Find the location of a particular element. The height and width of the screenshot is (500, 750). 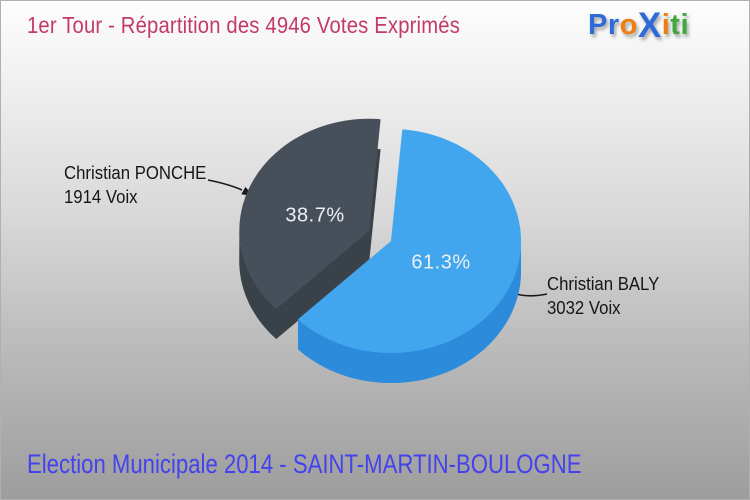

label-ponche: Christian PONCHE 1914 Voix is located at coordinates (135, 185).